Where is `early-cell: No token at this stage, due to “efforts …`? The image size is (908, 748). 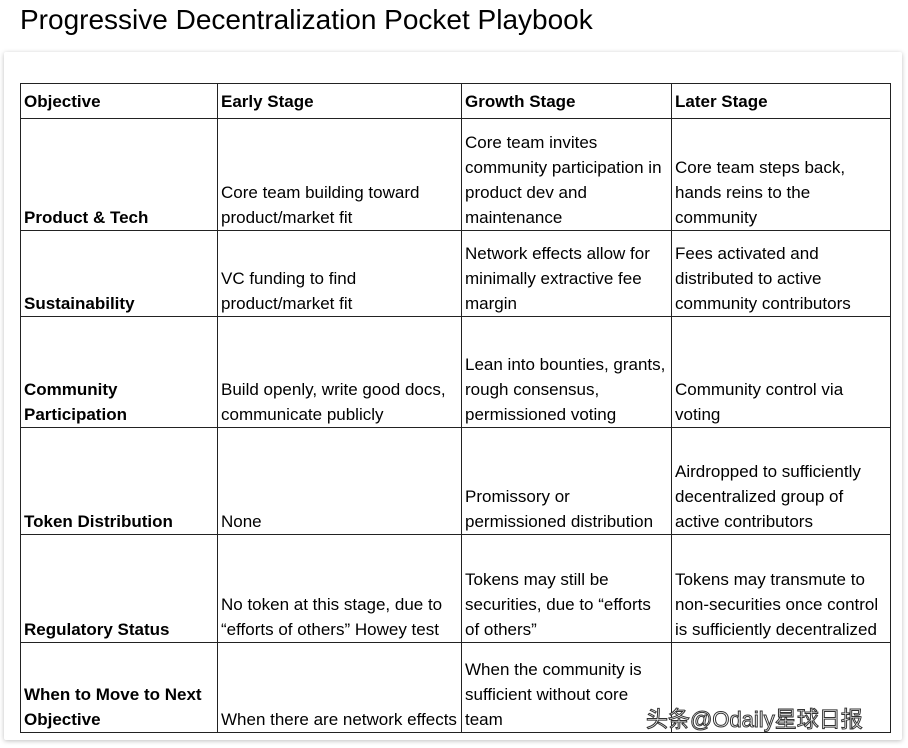 early-cell: No token at this stage, due to “efforts … is located at coordinates (339, 588).